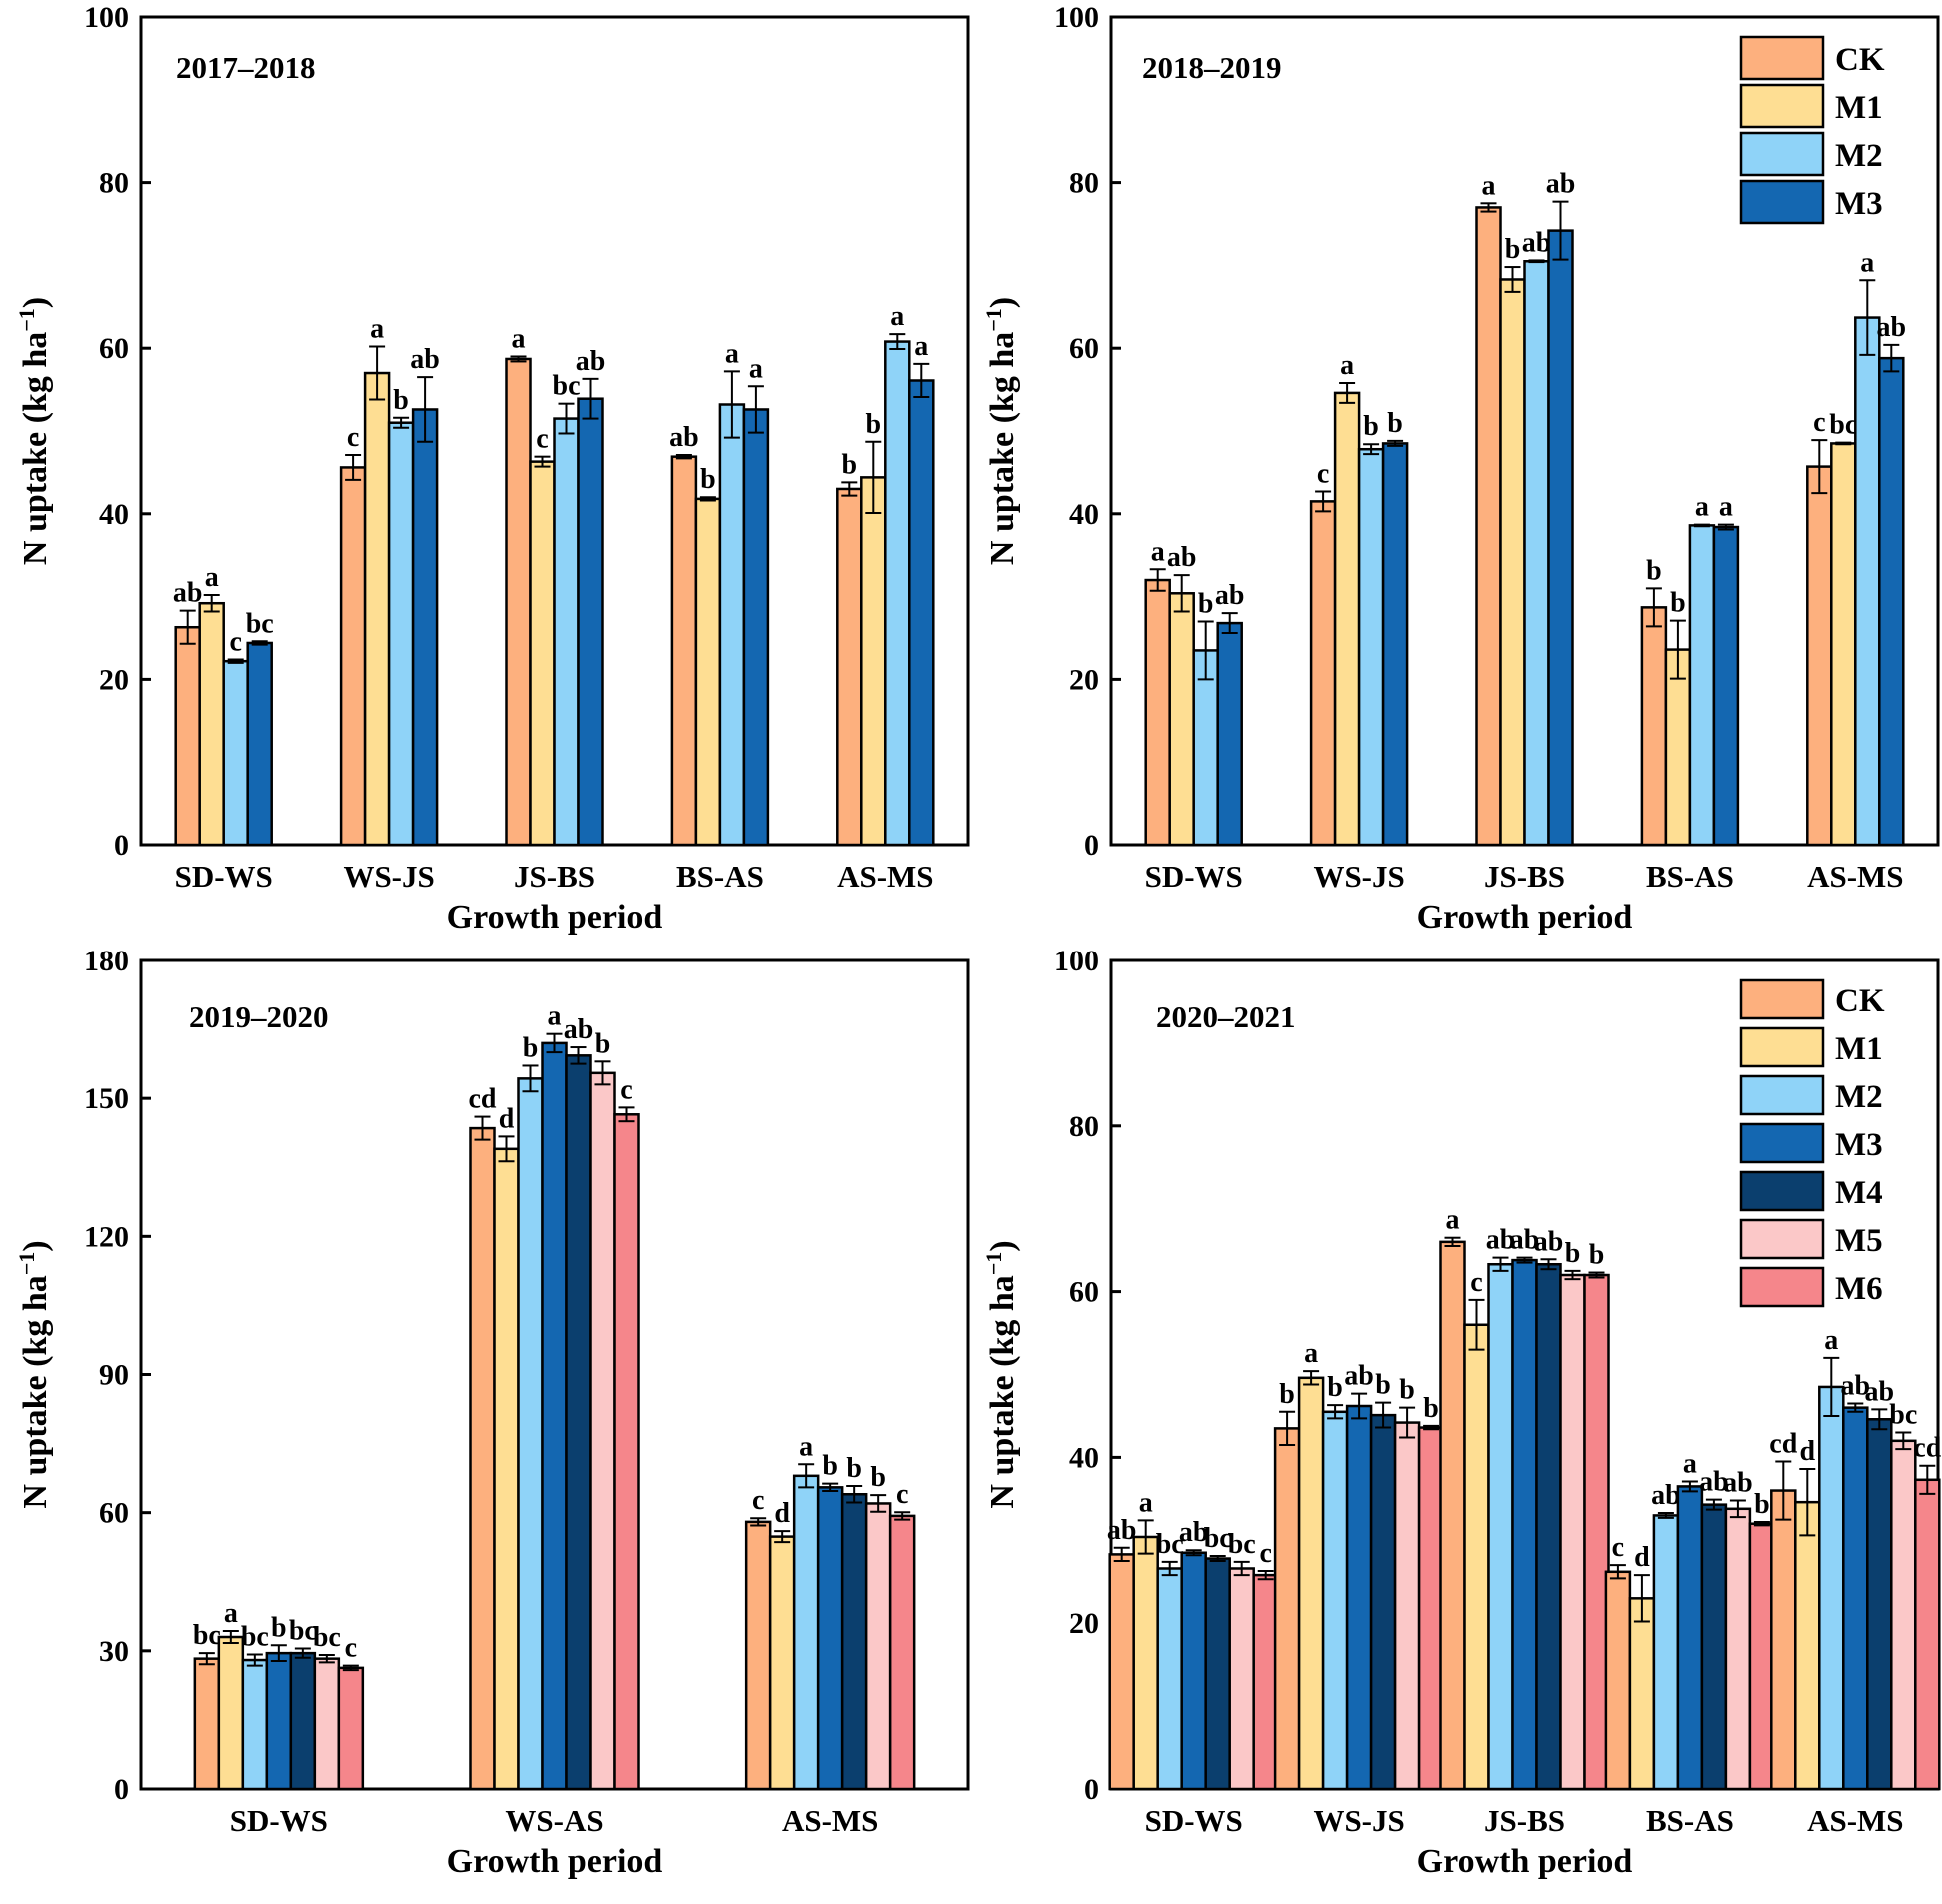 Image resolution: width=1942 pixels, height=1904 pixels. I want to click on significance-label: cd, so click(483, 1099).